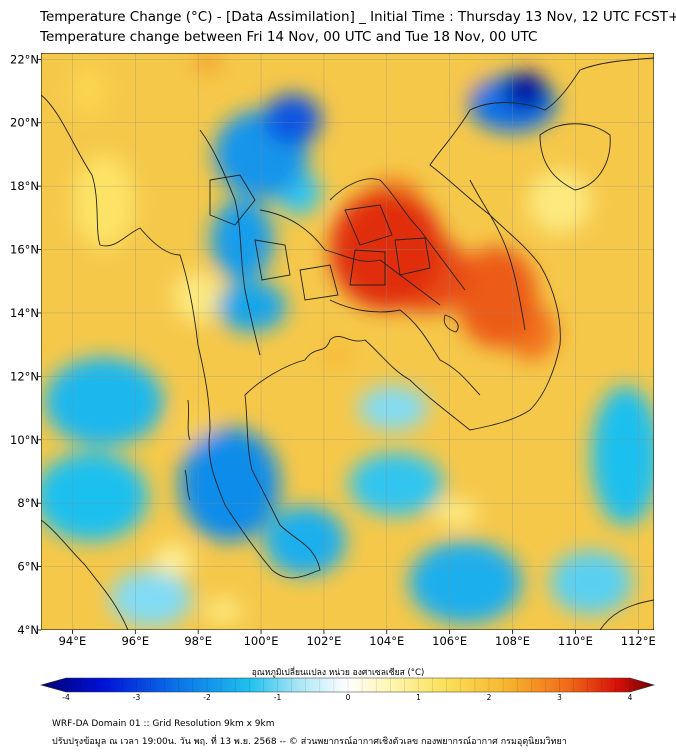 This screenshot has height=756, width=676. I want to click on tick-label-lat: 20°N, so click(24, 123).